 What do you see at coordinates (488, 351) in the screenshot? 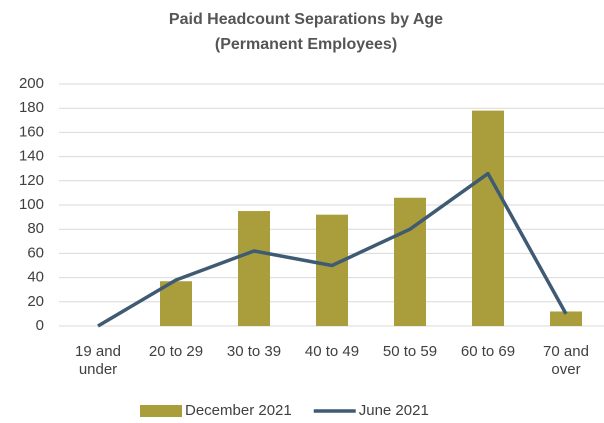
I see `x-tick-label: 60 to 69` at bounding box center [488, 351].